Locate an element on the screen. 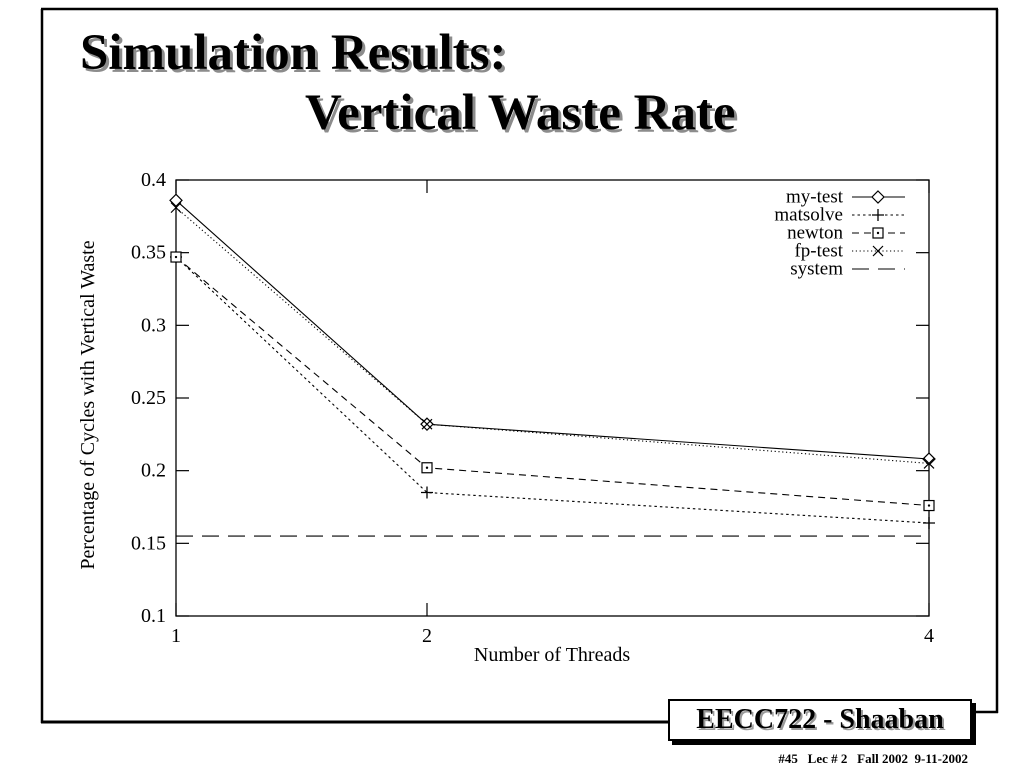 This screenshot has width=1024, height=768. slide-title-line-1: Simulation Results: is located at coordinates (293, 53).